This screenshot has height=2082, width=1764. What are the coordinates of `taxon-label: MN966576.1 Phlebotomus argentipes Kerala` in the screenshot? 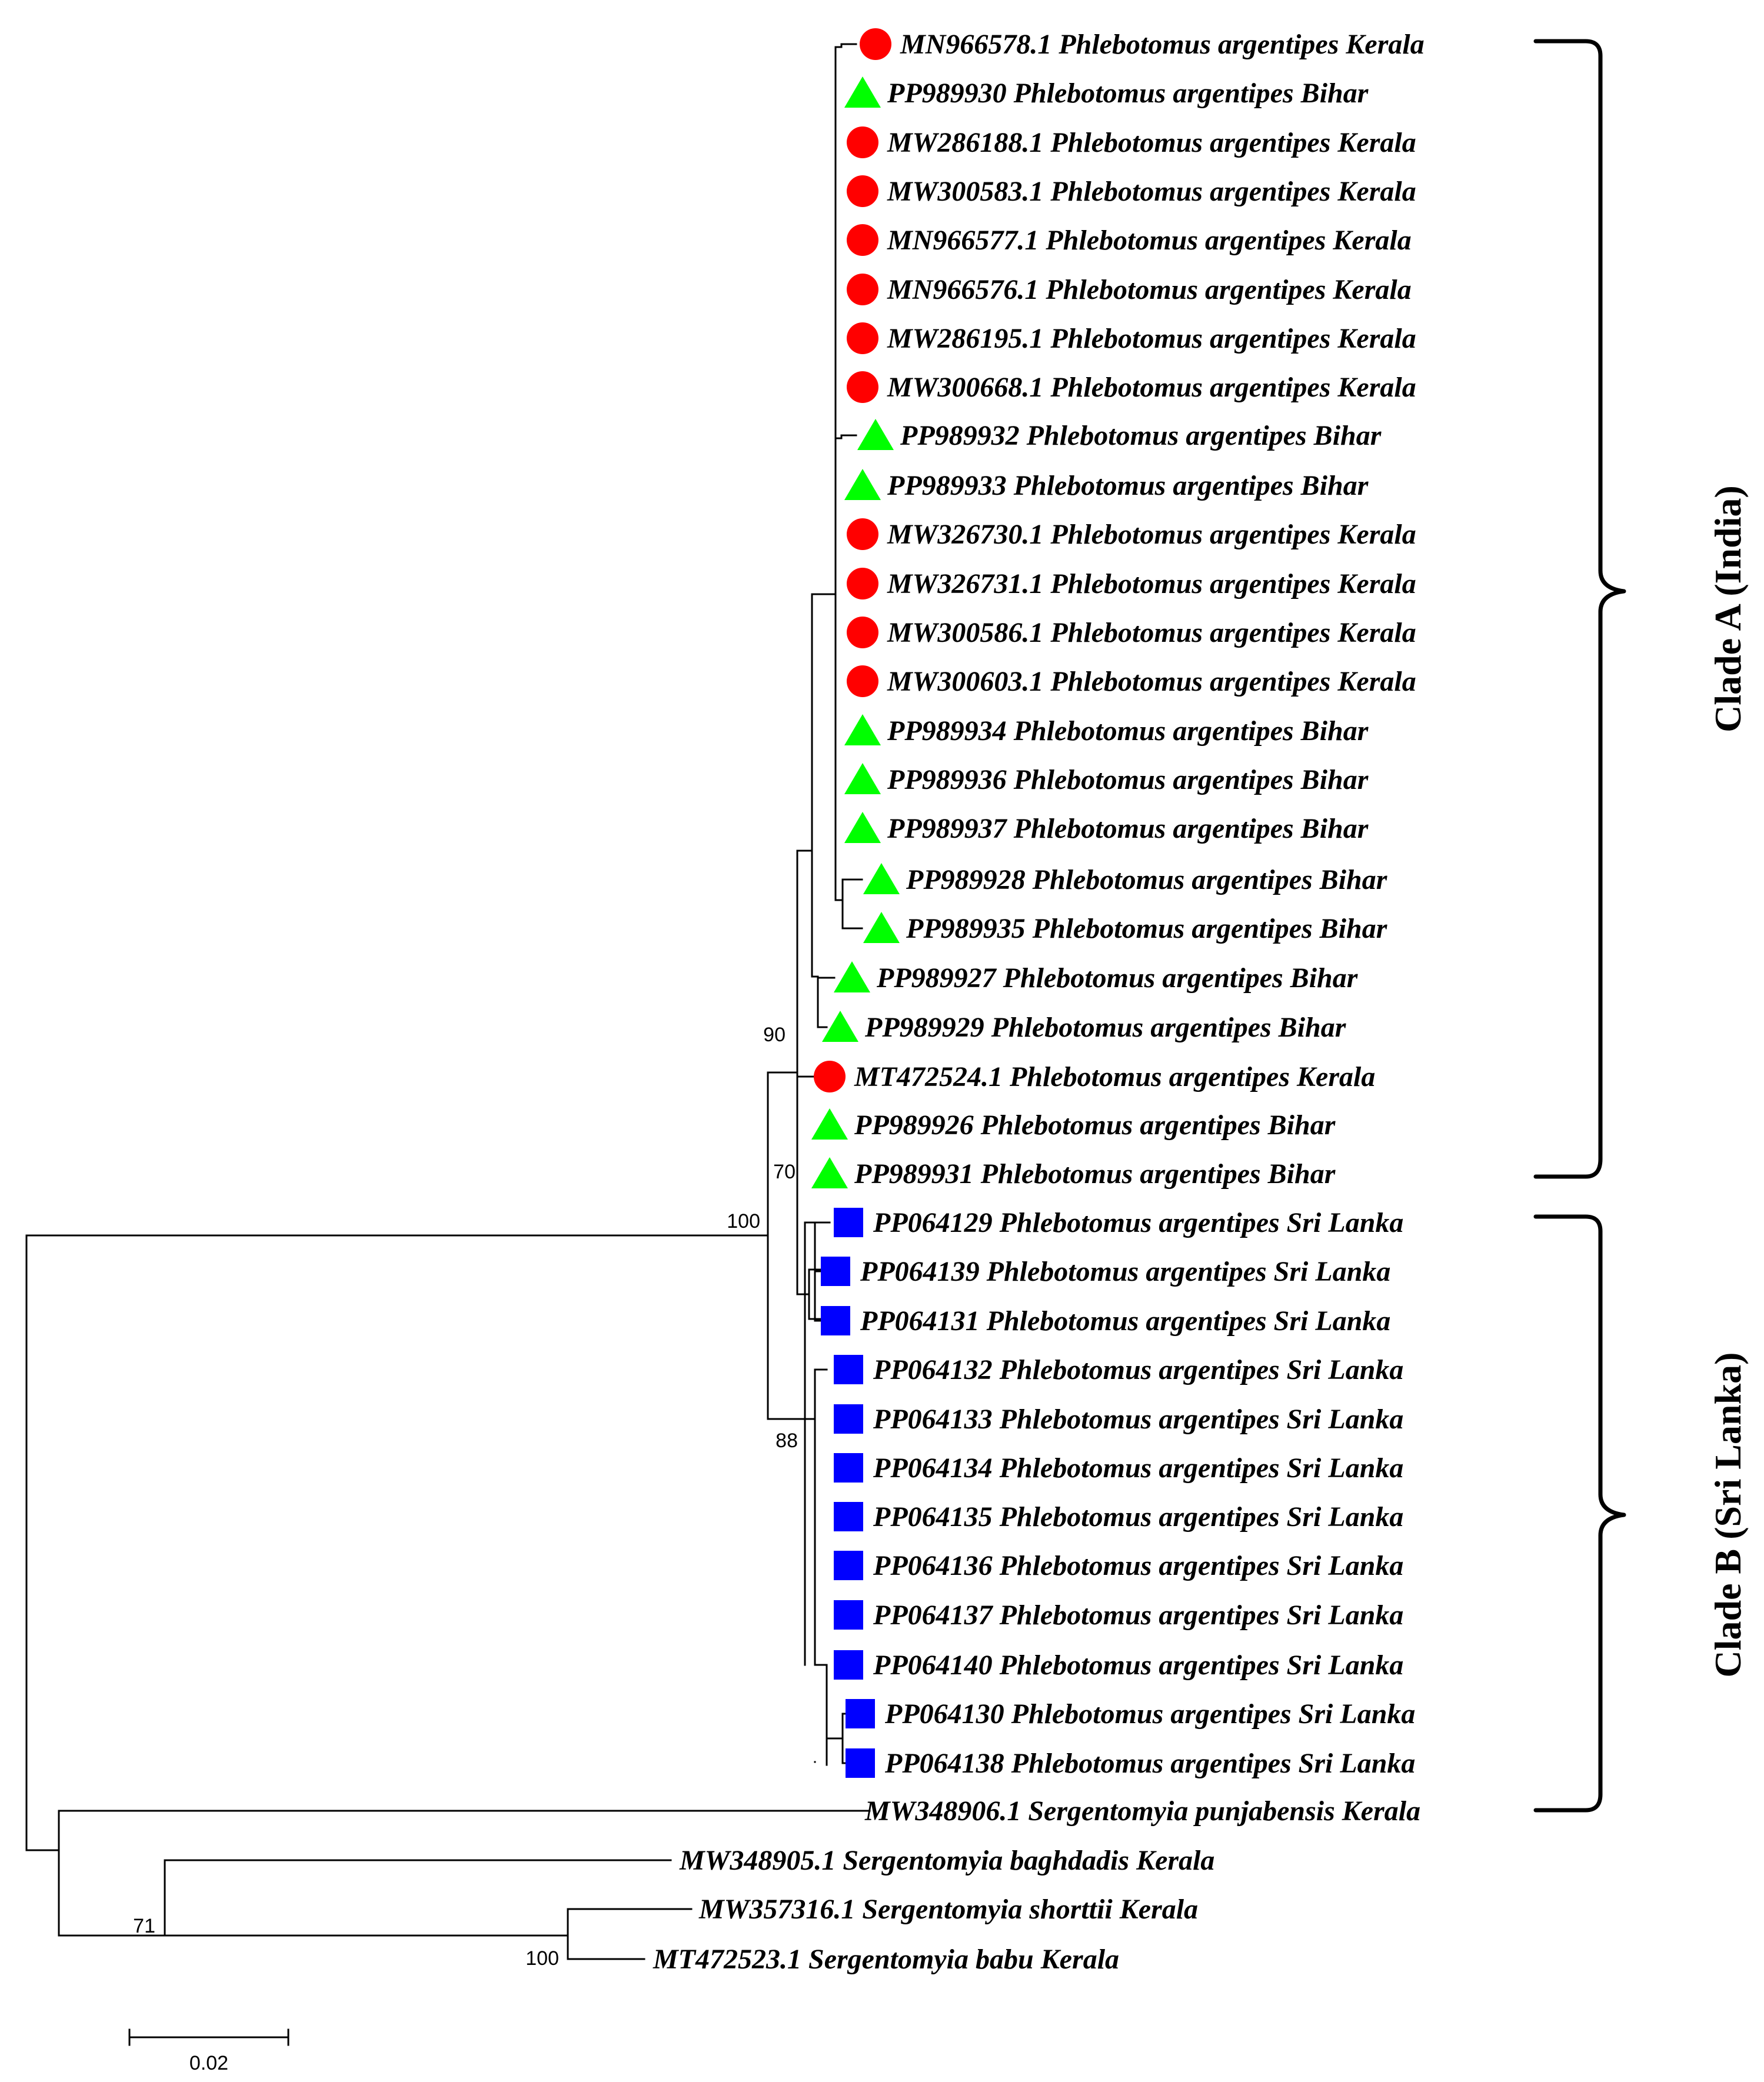 It's located at (1149, 289).